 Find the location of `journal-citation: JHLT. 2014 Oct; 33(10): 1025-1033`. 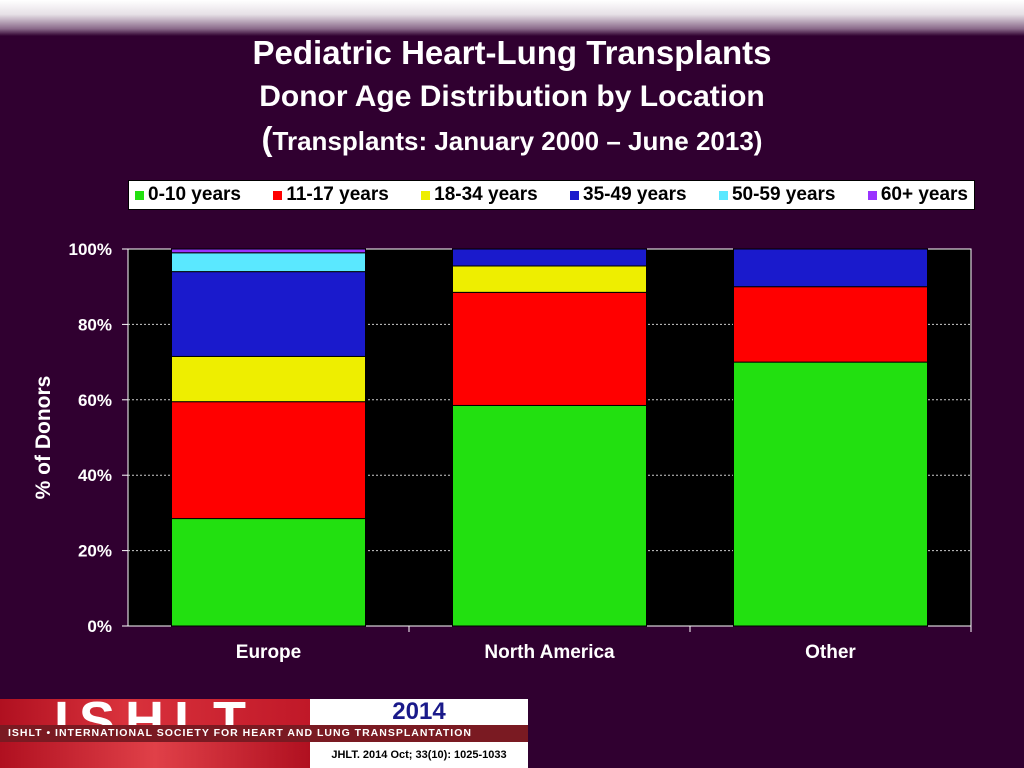

journal-citation: JHLT. 2014 Oct; 33(10): 1025-1033 is located at coordinates (419, 755).